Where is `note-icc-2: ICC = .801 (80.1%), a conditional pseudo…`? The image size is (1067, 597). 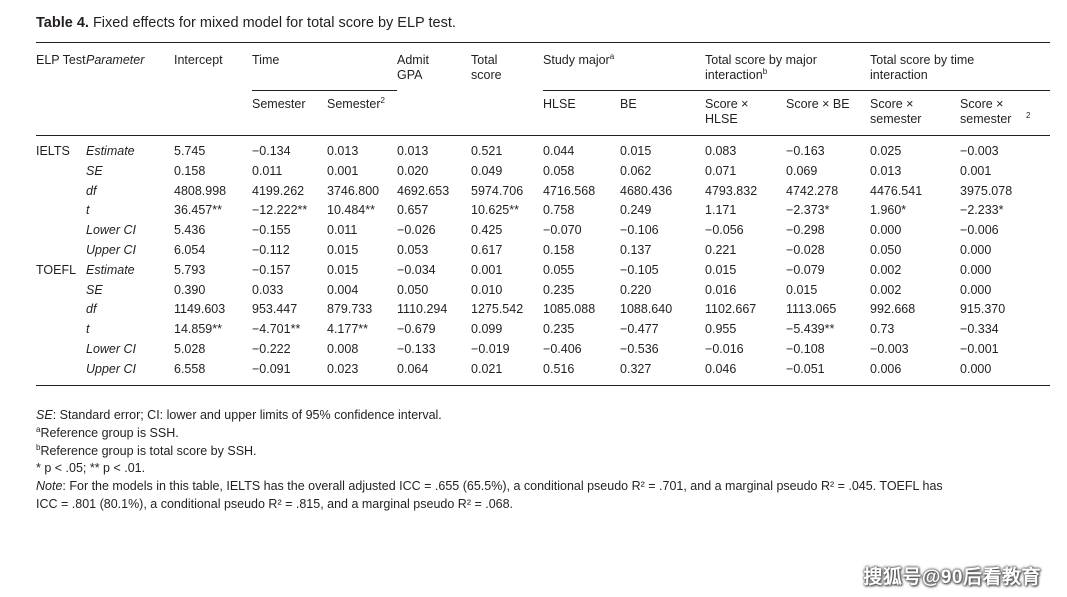 note-icc-2: ICC = .801 (80.1%), a conditional pseudo… is located at coordinates (275, 503).